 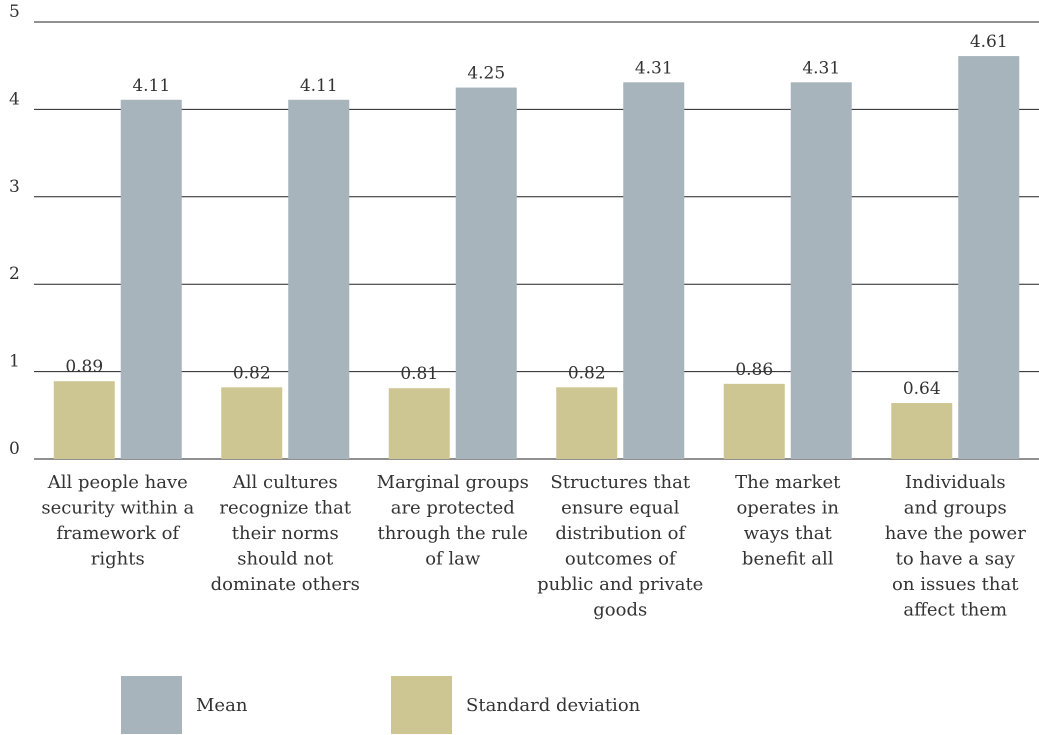 I want to click on data-label: 0.89, so click(x=84, y=367).